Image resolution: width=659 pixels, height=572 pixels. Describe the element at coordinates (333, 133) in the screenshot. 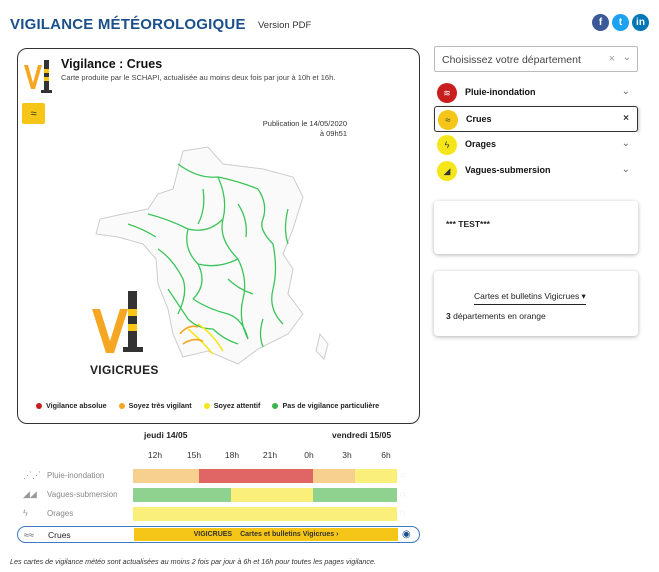

I see `publication-line-2: à 09h51` at that location.